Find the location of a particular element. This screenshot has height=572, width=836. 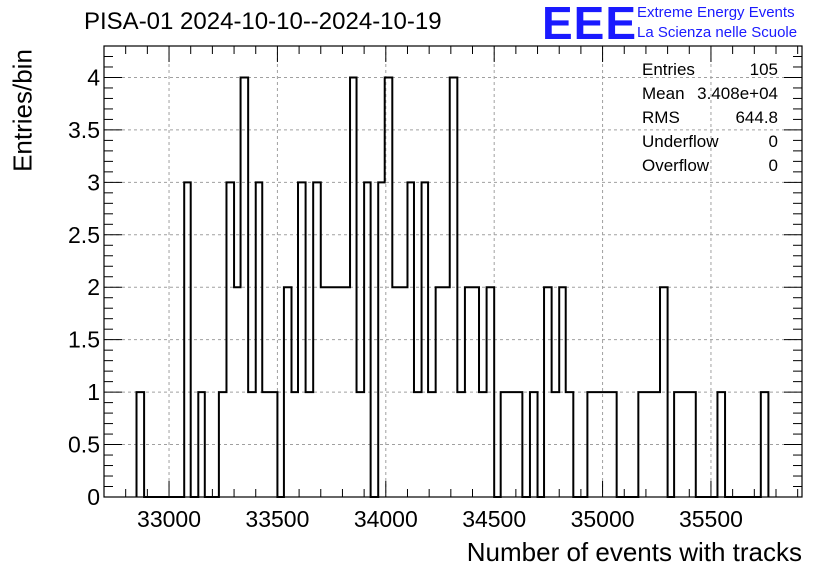

x-tick-label: 33500 is located at coordinates (277, 519).